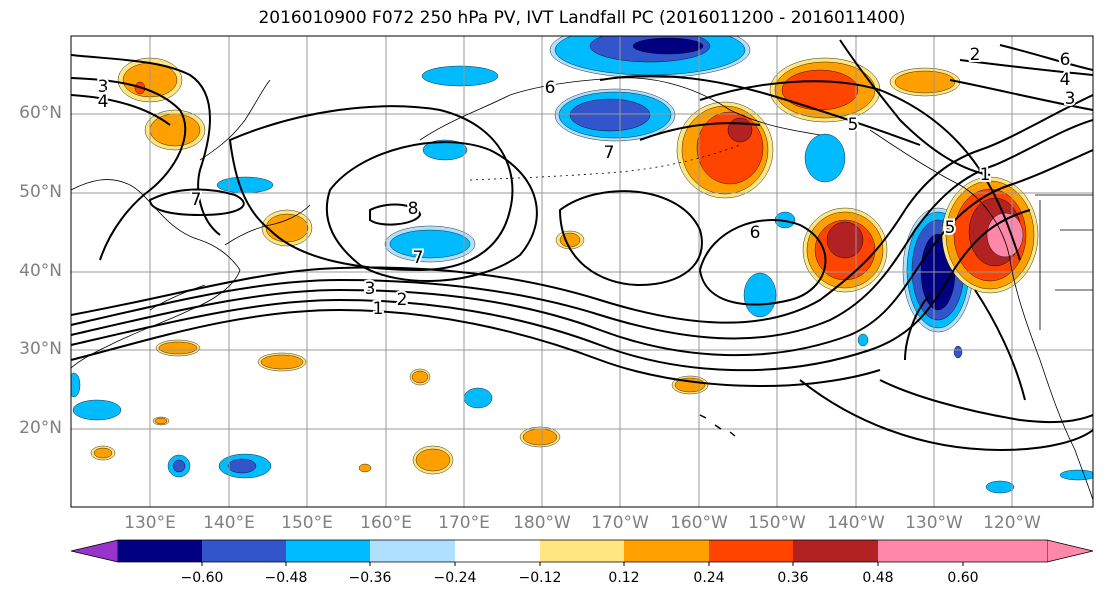 This screenshot has height=601, width=1105. I want to click on colorbar-tick-label: −0.12, so click(540, 578).